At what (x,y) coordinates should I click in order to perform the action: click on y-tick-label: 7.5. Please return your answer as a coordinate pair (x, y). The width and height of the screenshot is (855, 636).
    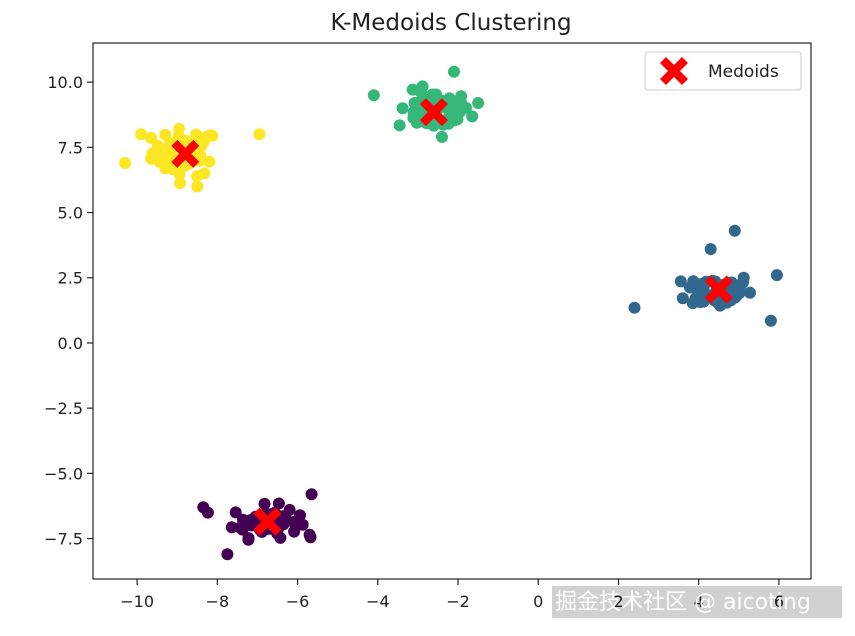
    Looking at the image, I should click on (70, 147).